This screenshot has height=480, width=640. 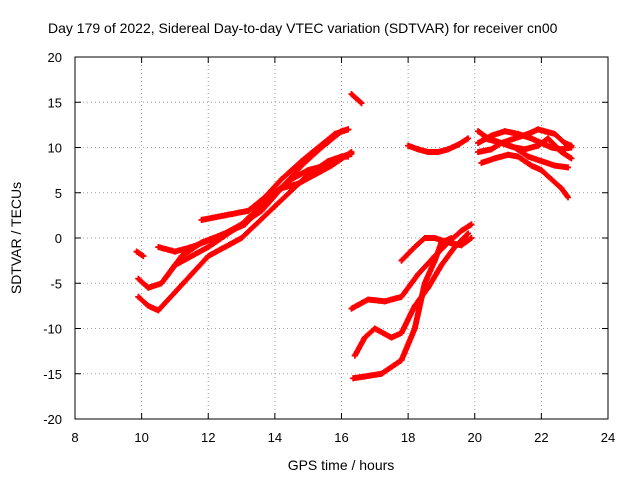 I want to click on series-arc-o, so click(x=525, y=176).